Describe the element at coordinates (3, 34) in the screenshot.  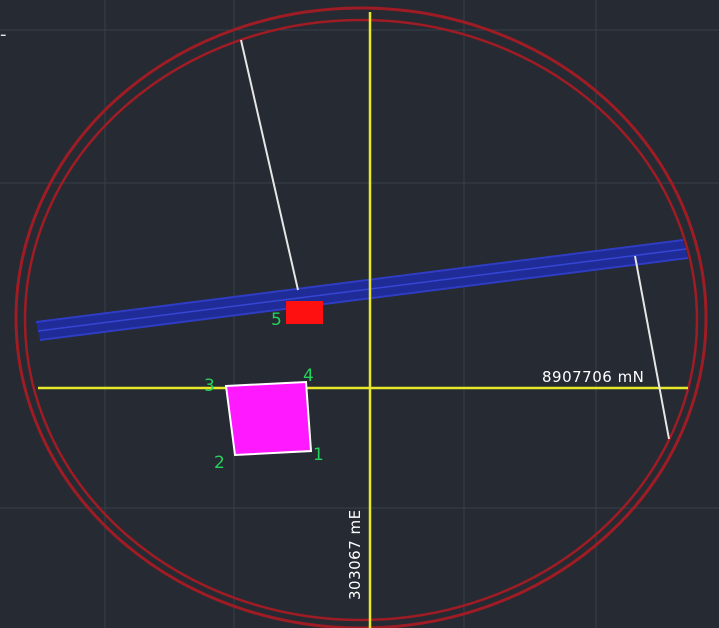
I see `corner-mark: -` at that location.